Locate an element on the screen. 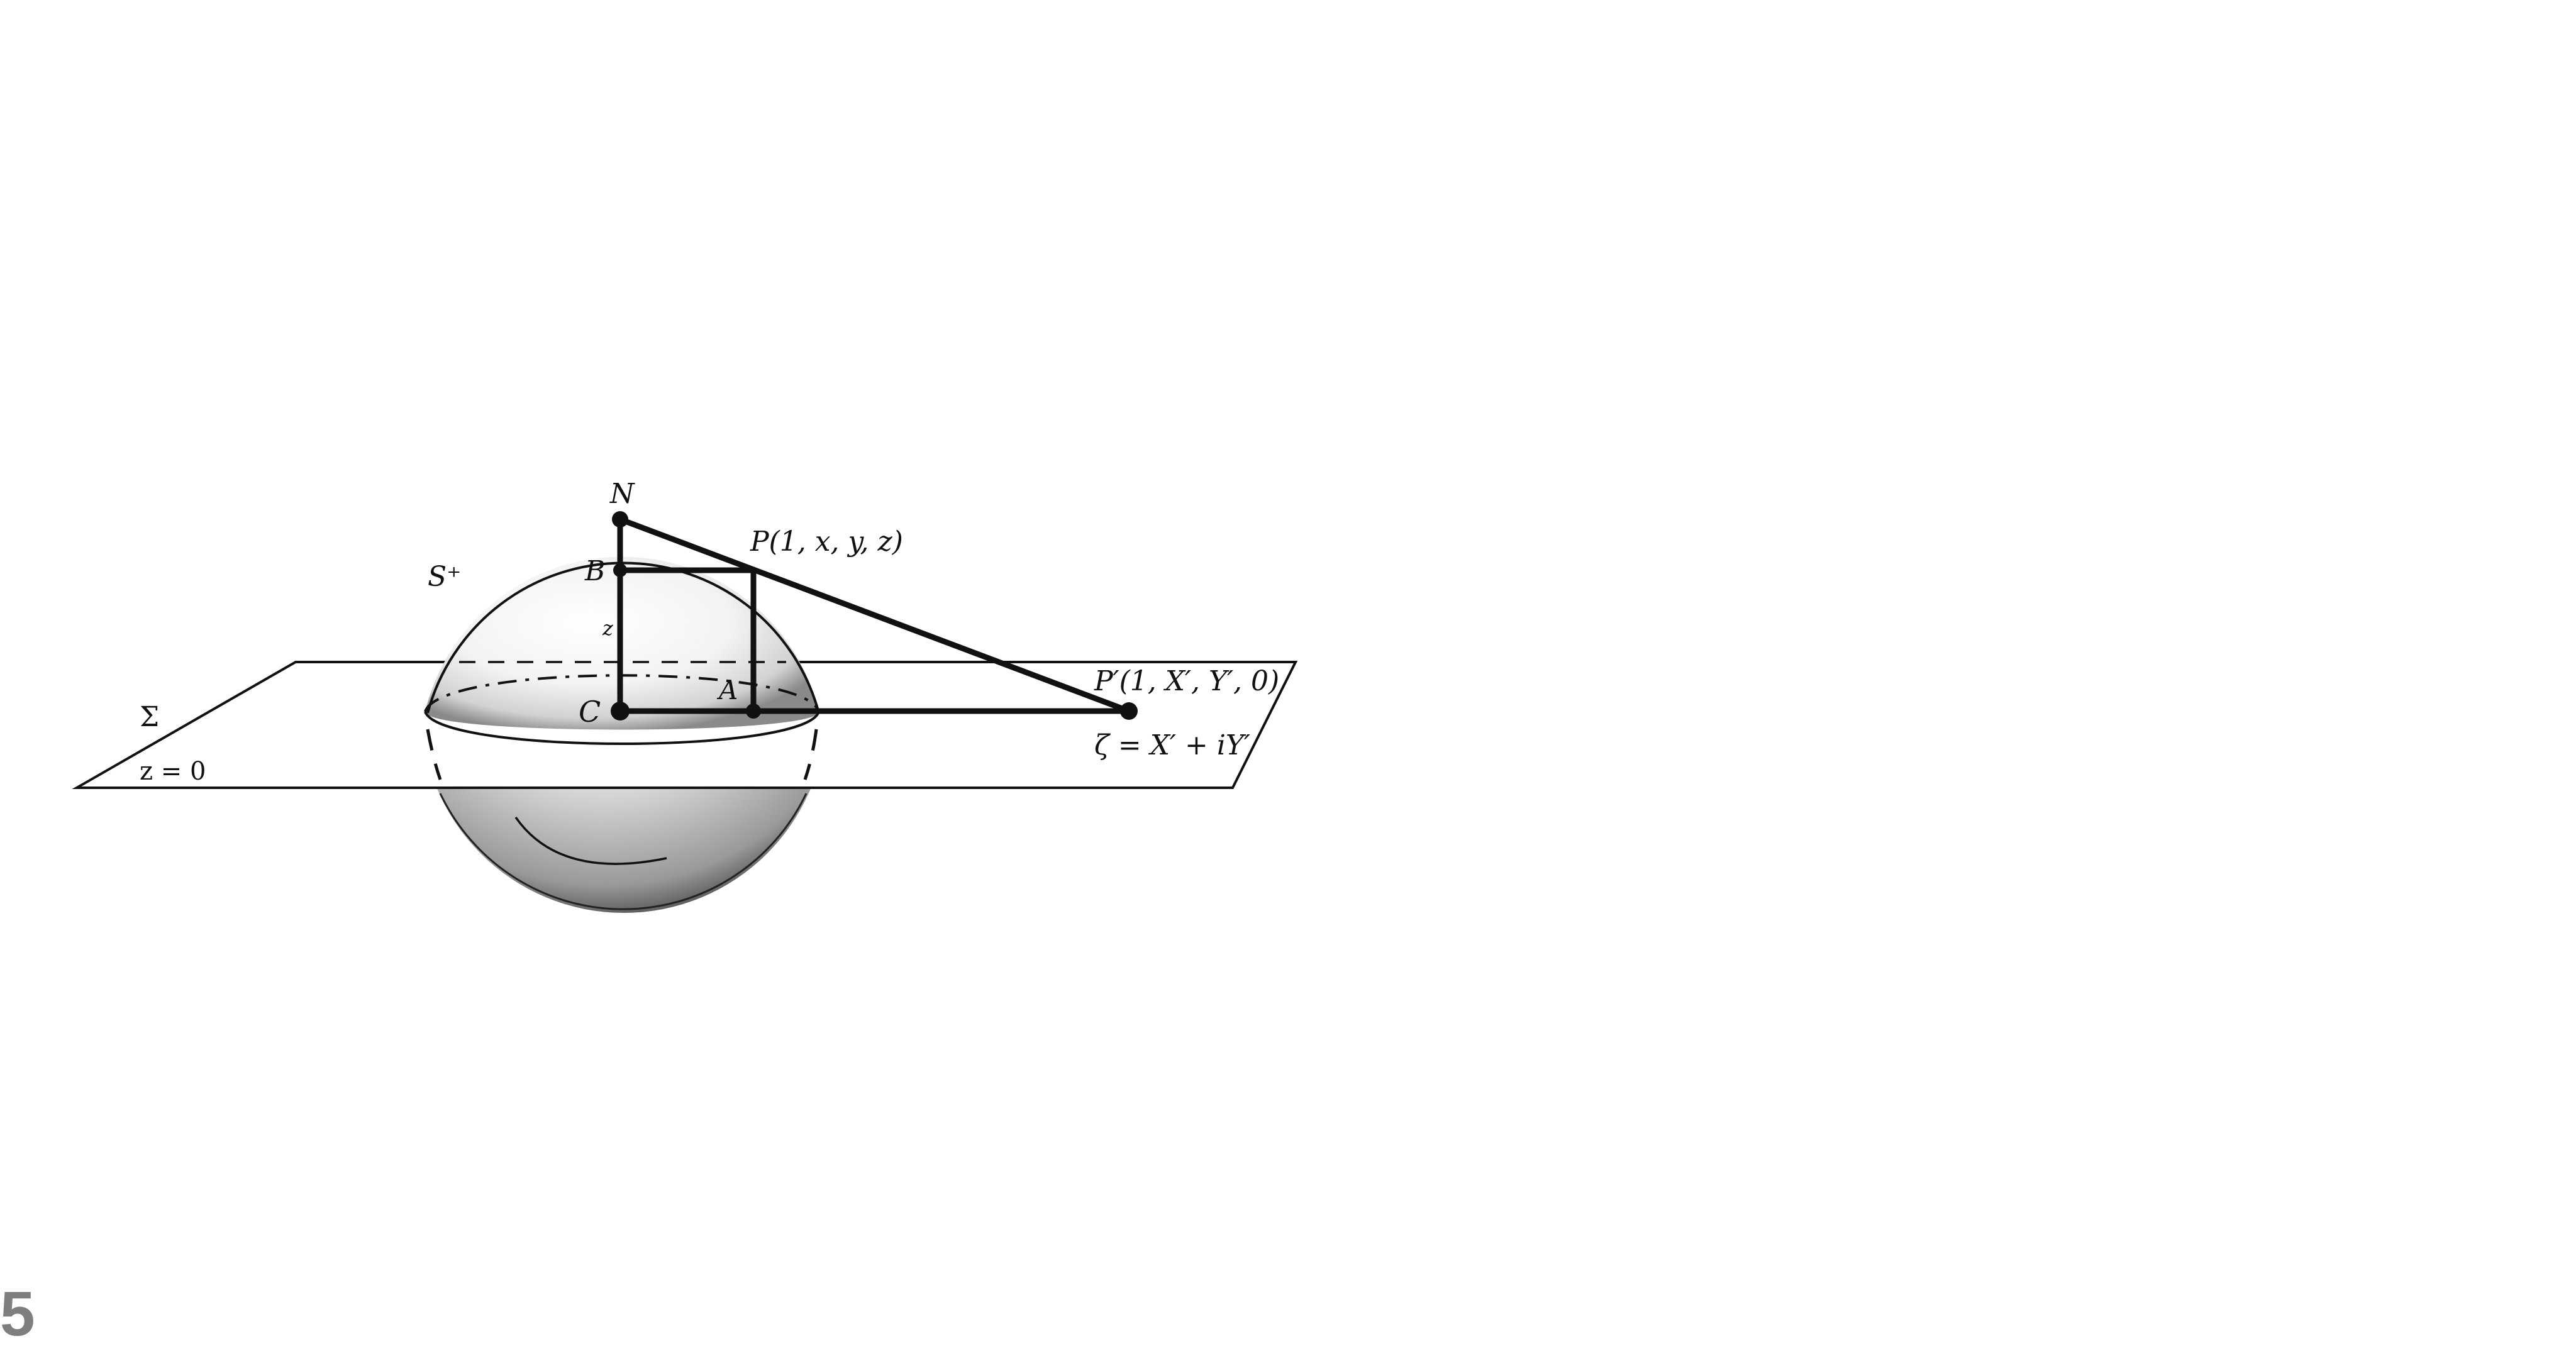 The image size is (2576, 1358). point-pprime is located at coordinates (1129, 711).